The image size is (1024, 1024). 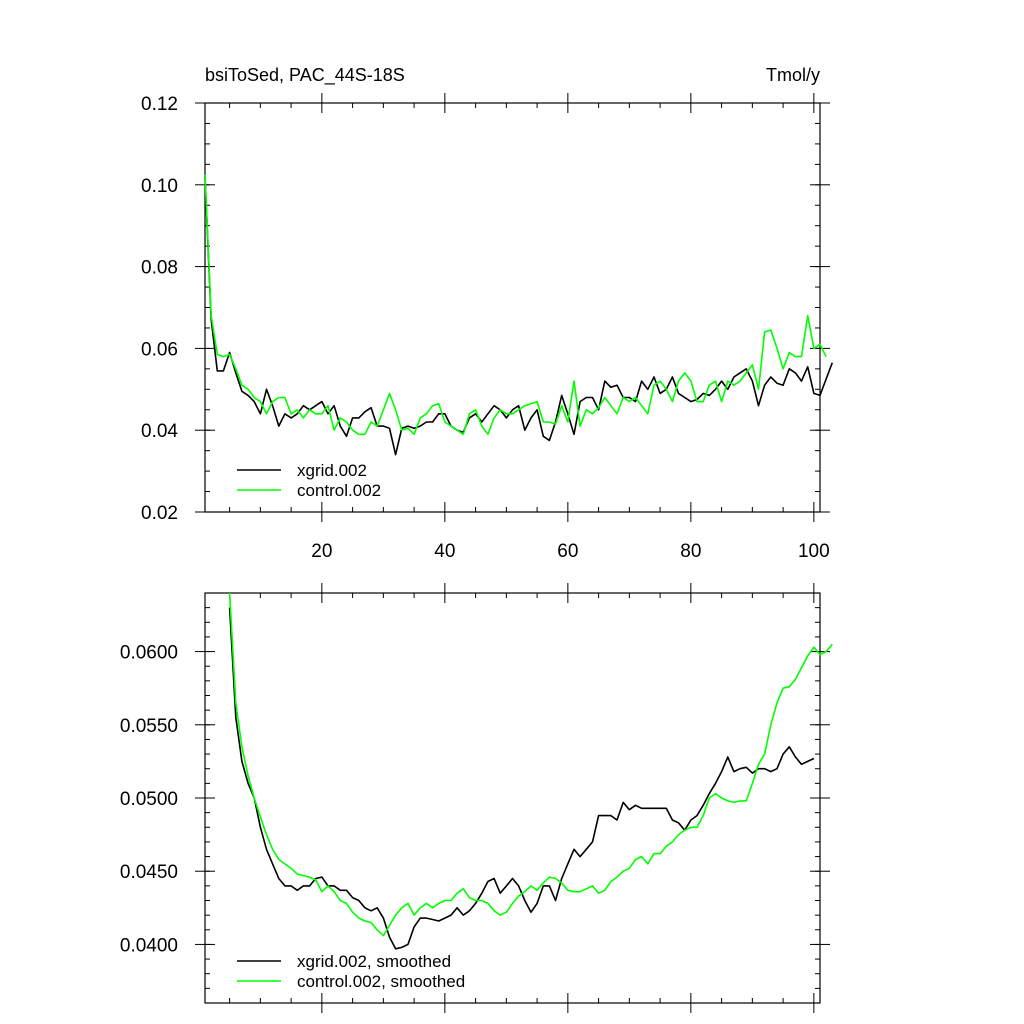 I want to click on x-tick-label: 20, so click(x=321, y=551).